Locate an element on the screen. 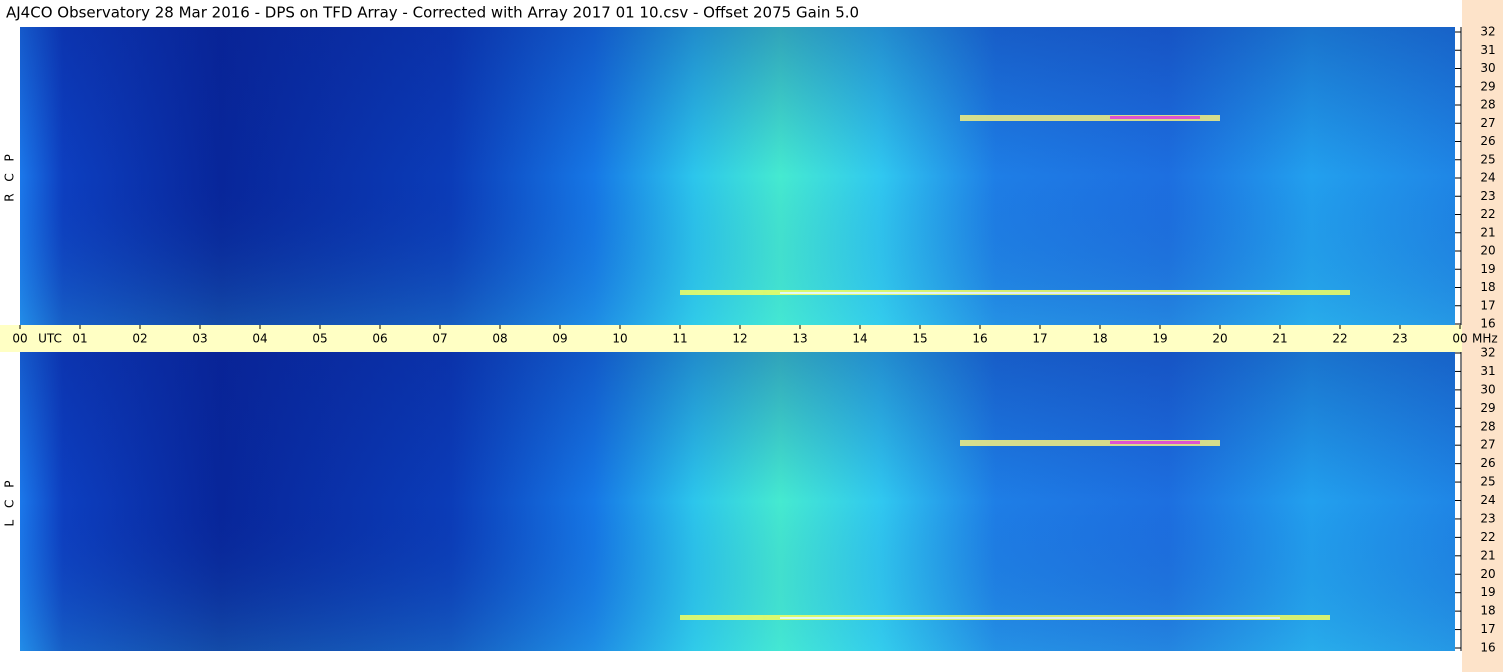 The width and height of the screenshot is (1503, 672). right-strip is located at coordinates (1482, 336).